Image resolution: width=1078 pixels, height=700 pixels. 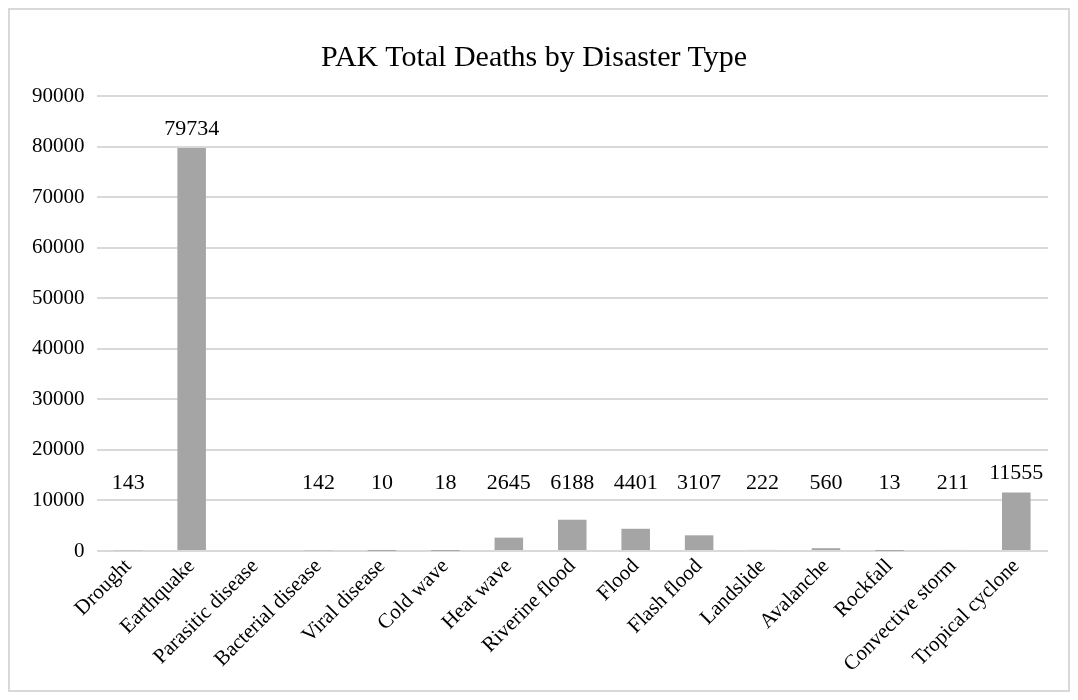 I want to click on data-label: 222, so click(x=763, y=482).